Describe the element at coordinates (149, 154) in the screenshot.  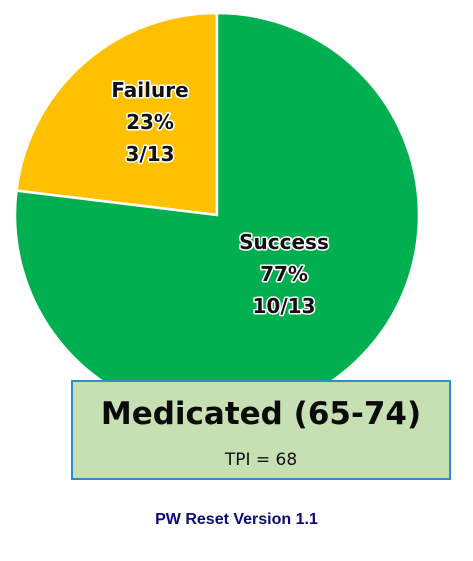
I see `failure-count-label: 3/13` at that location.